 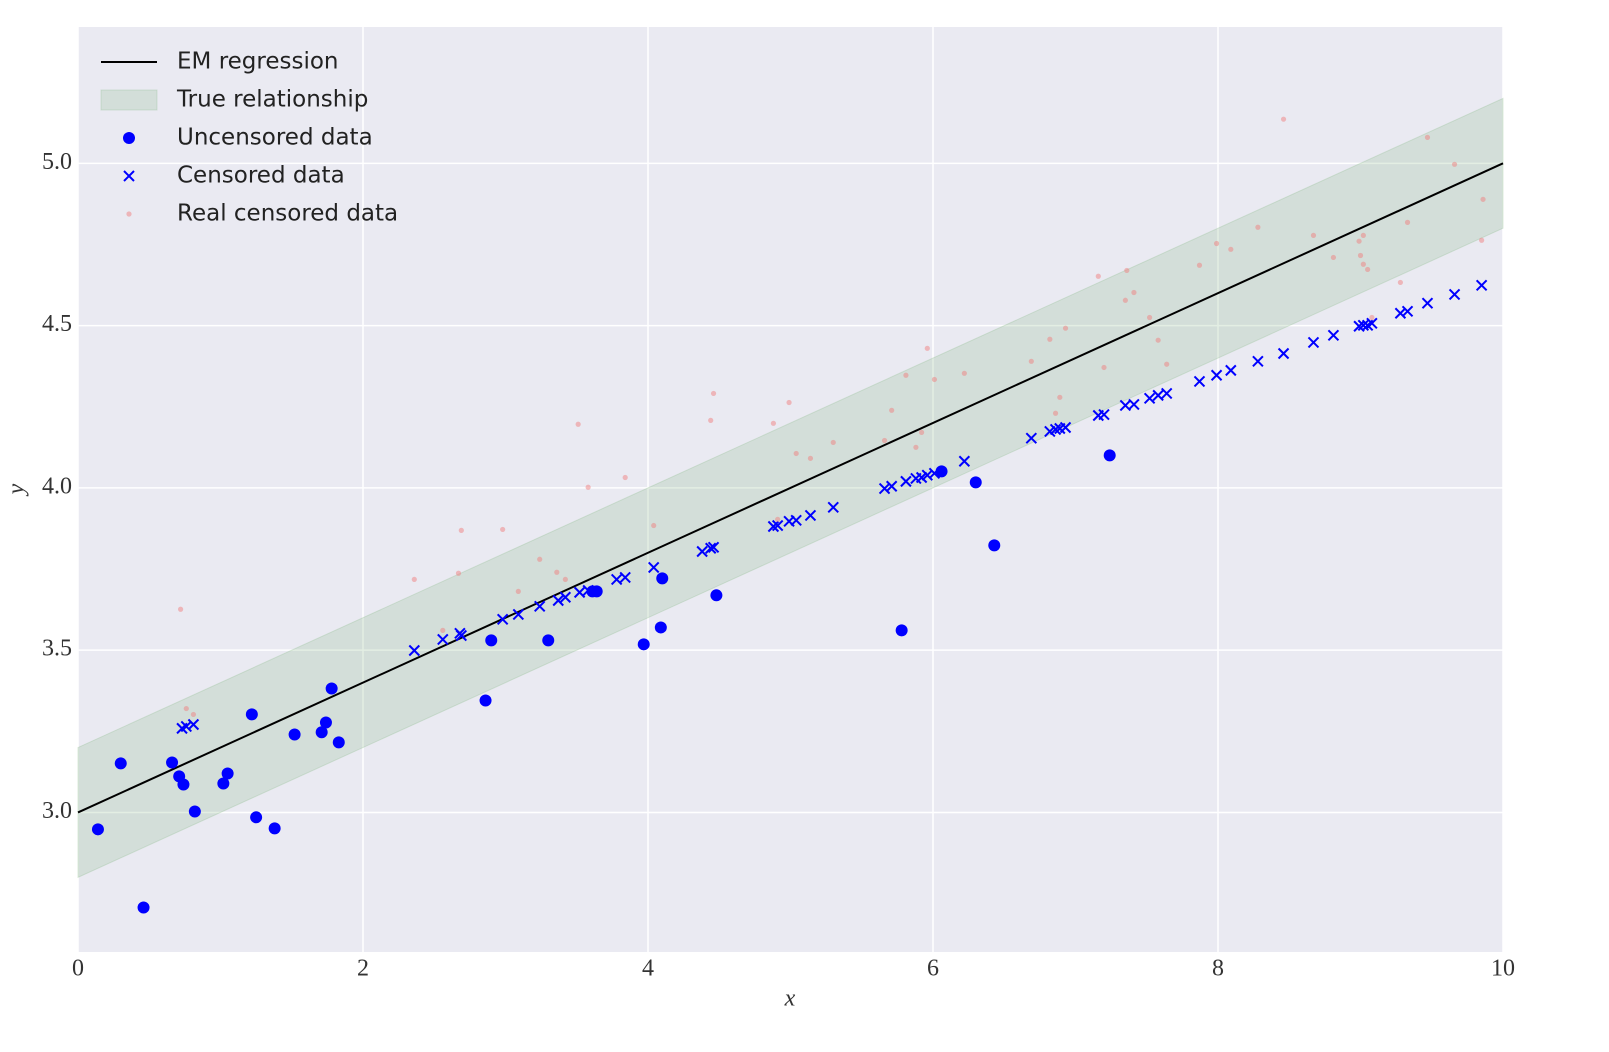 I want to click on legend-symbol, so click(x=129, y=214).